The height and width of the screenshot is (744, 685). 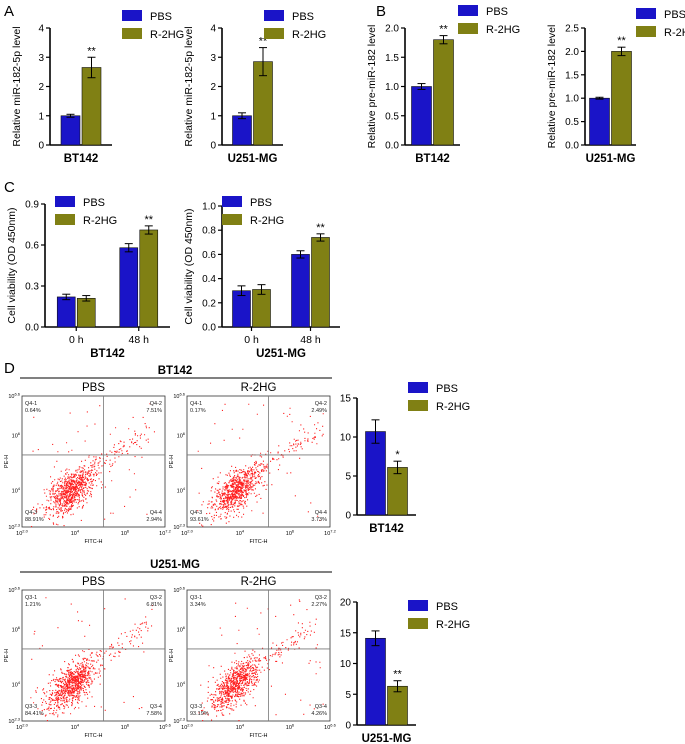 What do you see at coordinates (196, 404) in the screenshot?
I see `quadrant-label: Q4-1` at bounding box center [196, 404].